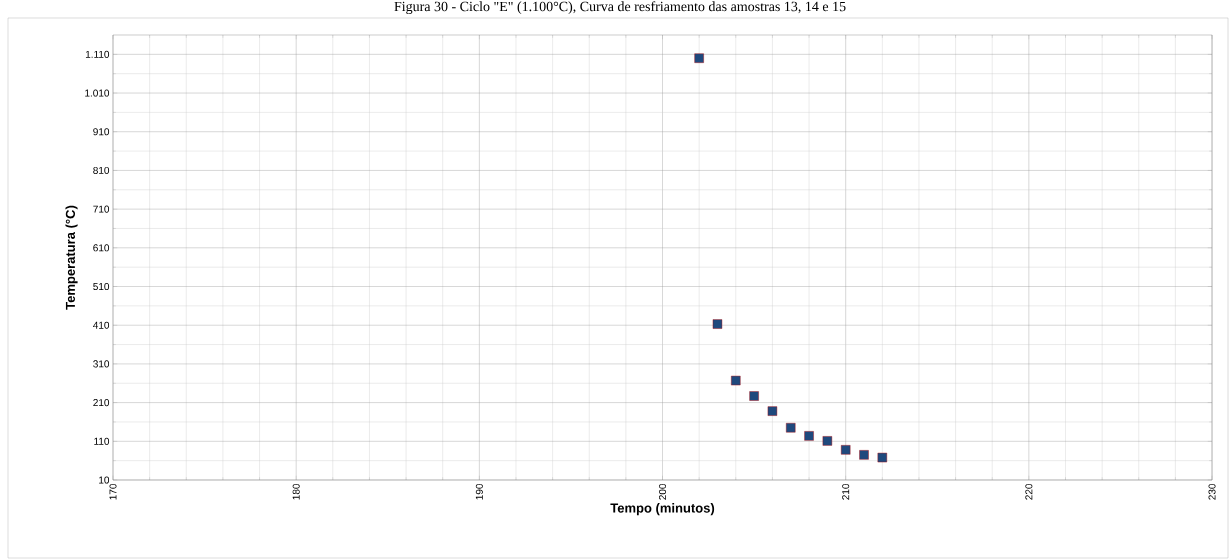 This screenshot has width=1231, height=560. I want to click on x-tick-label: 220, so click(1029, 491).